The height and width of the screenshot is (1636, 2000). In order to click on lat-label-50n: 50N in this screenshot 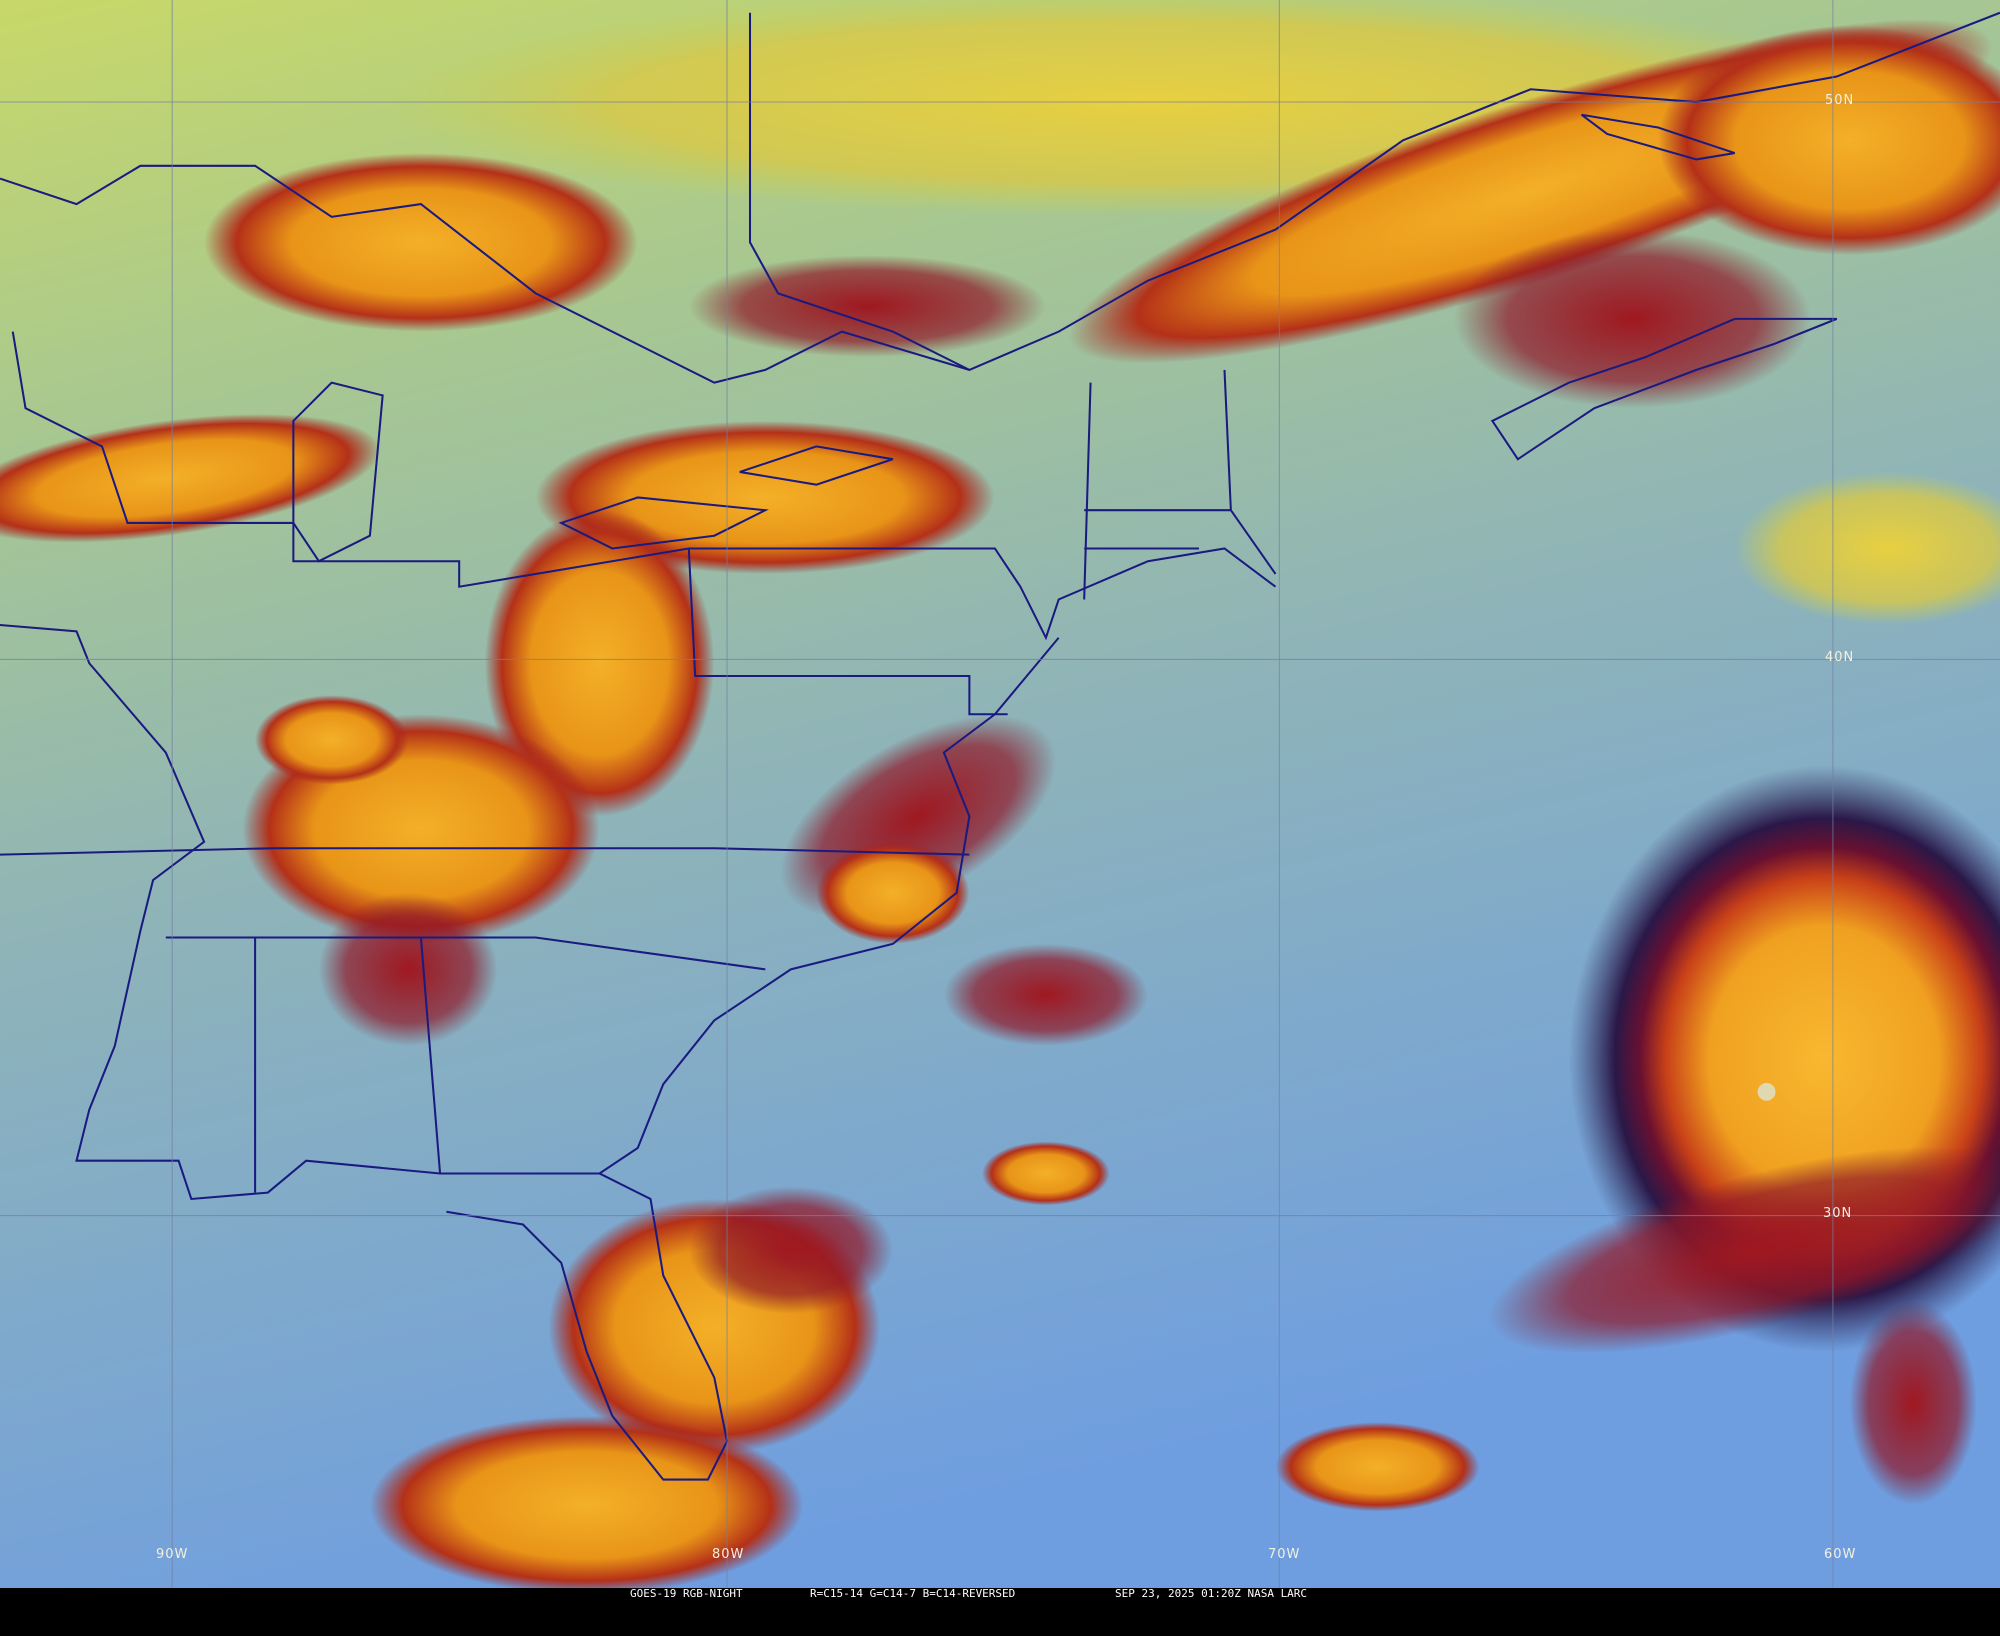, I will do `click(1840, 100)`.